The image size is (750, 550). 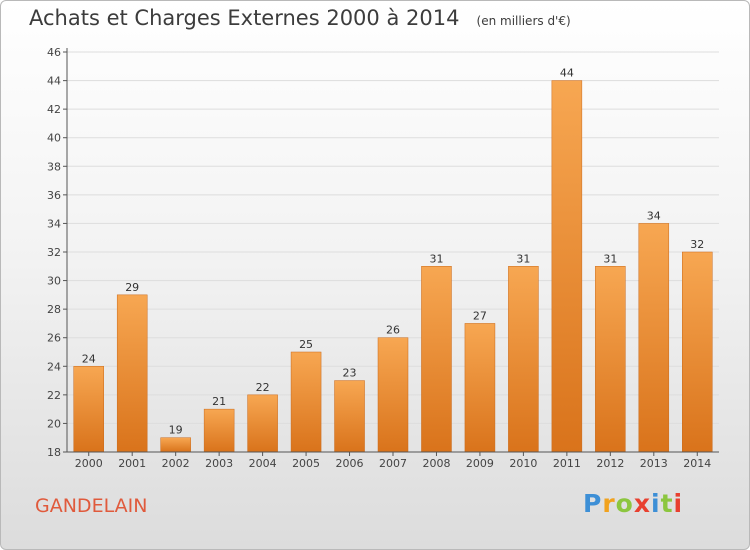 What do you see at coordinates (89, 358) in the screenshot?
I see `data-label: 24` at bounding box center [89, 358].